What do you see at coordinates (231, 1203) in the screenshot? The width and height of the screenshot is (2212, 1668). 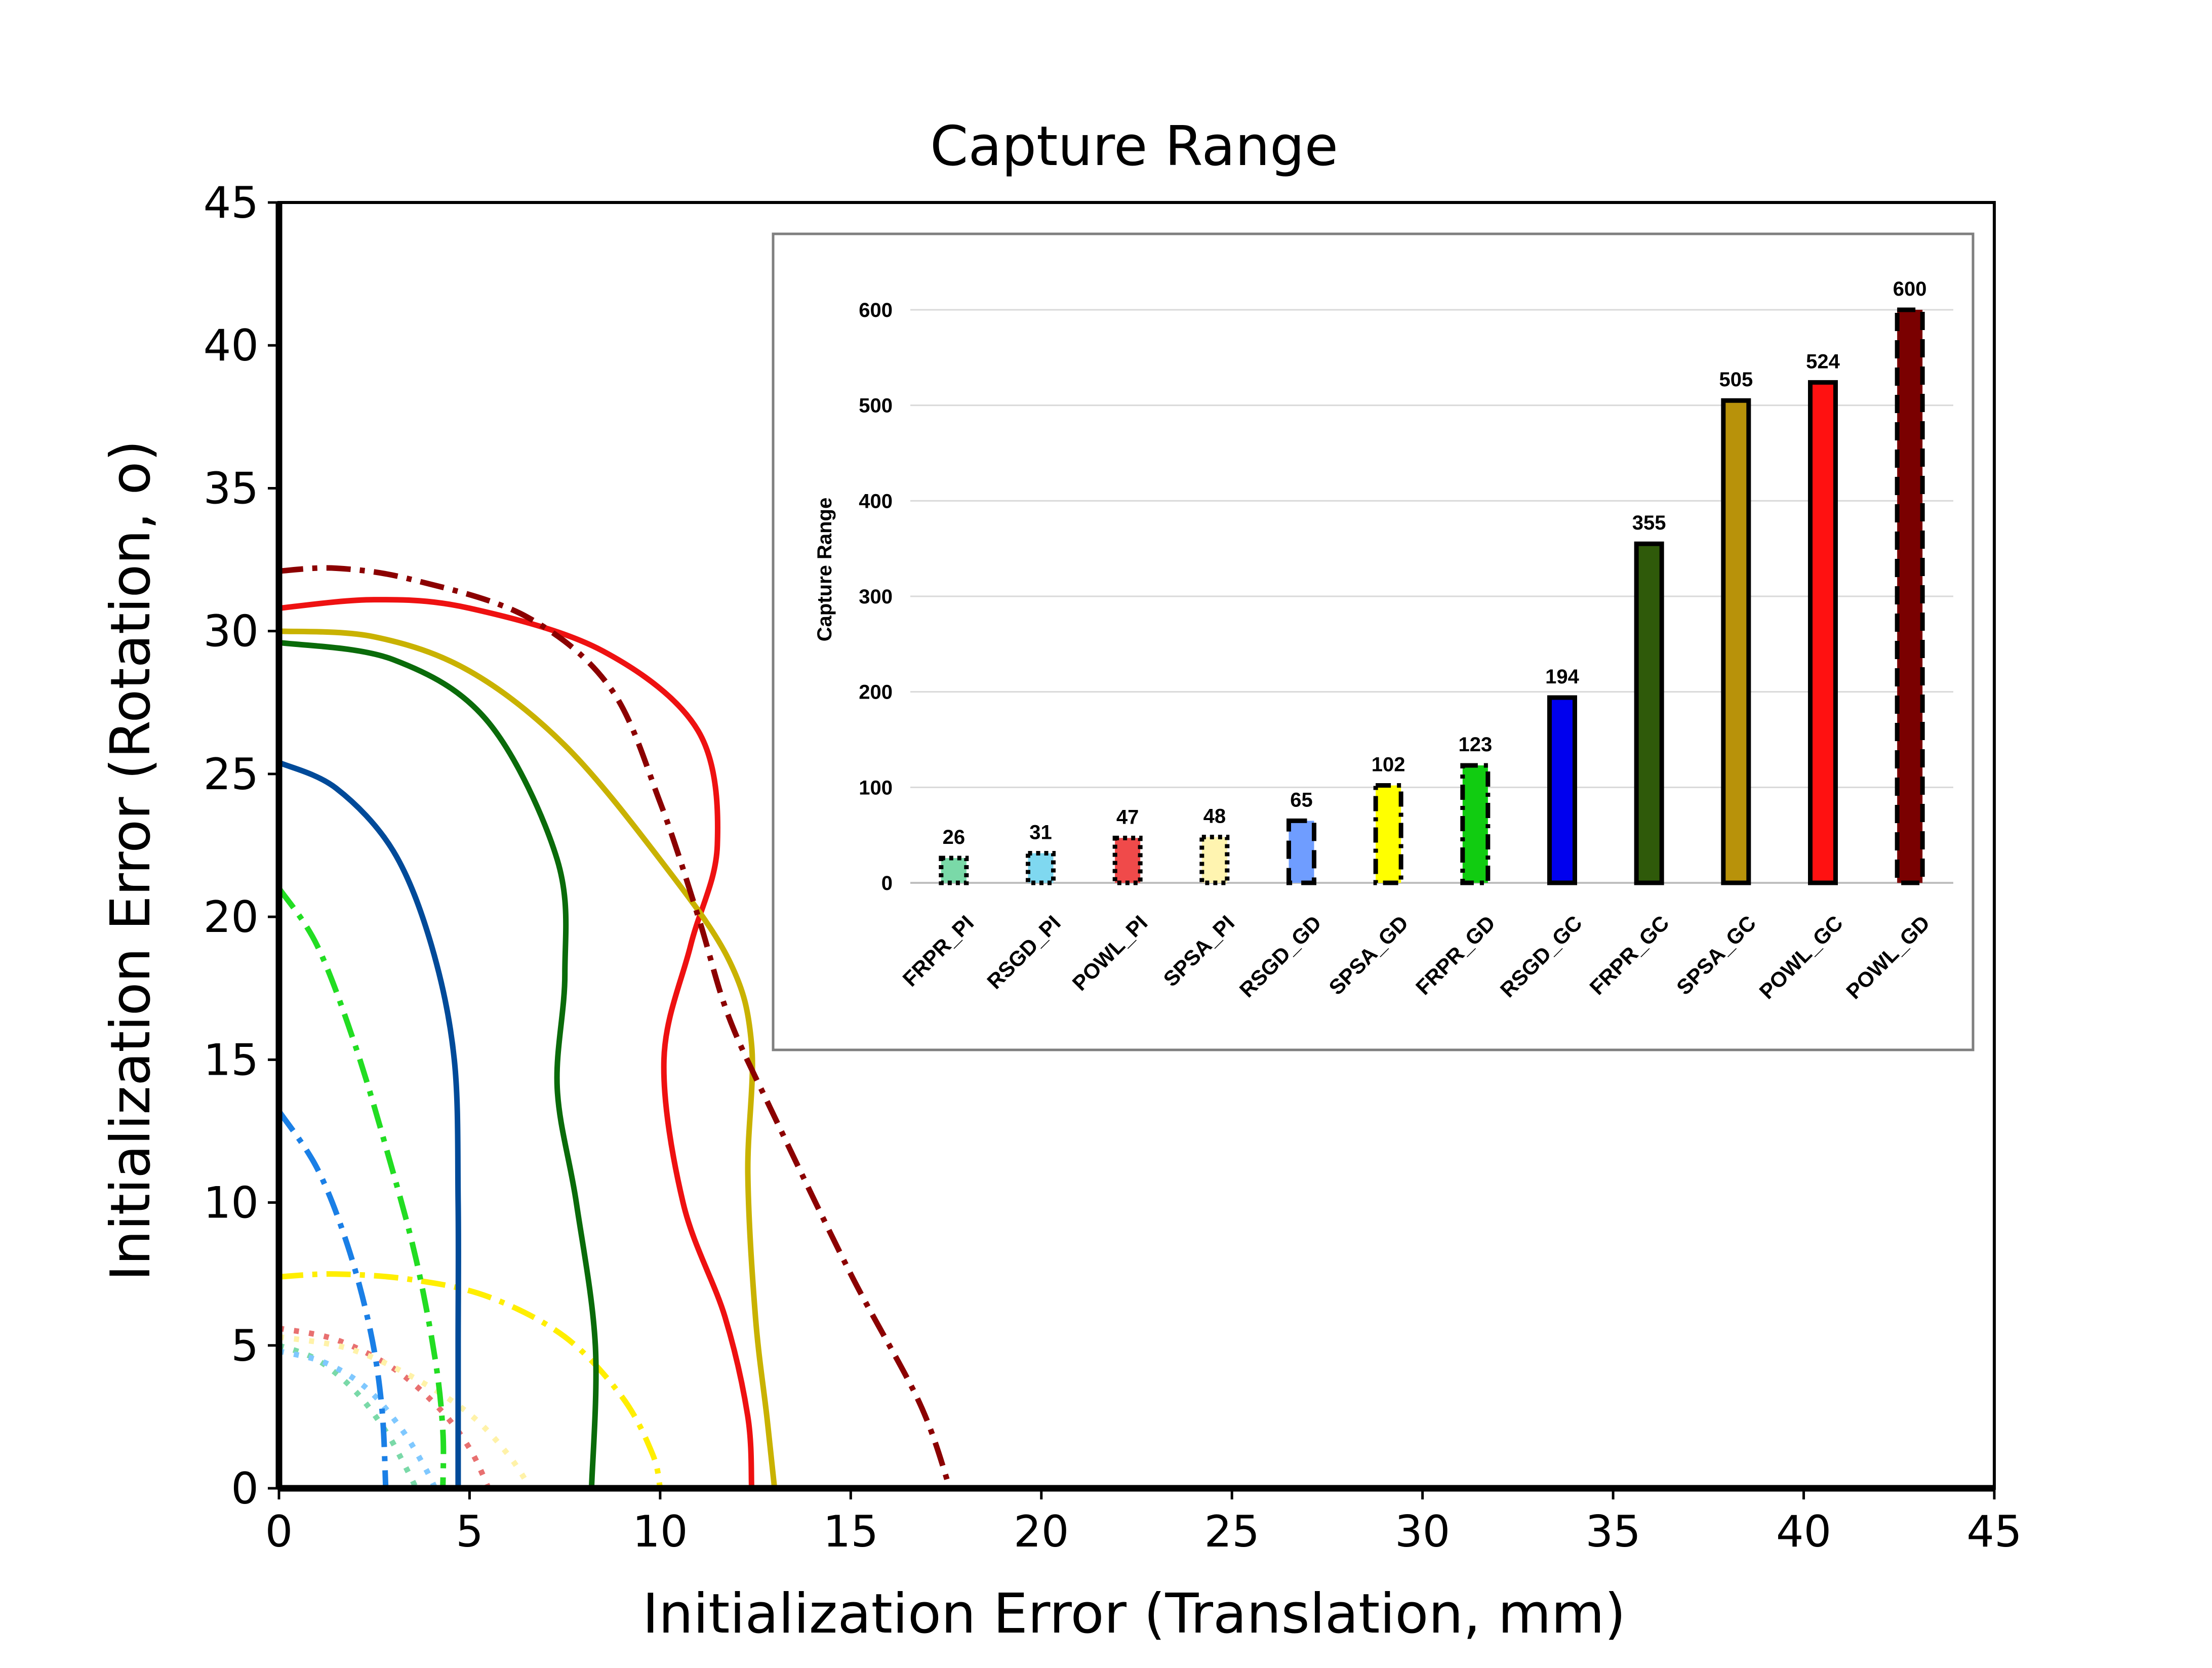 I see `y-tick-label: 10` at bounding box center [231, 1203].